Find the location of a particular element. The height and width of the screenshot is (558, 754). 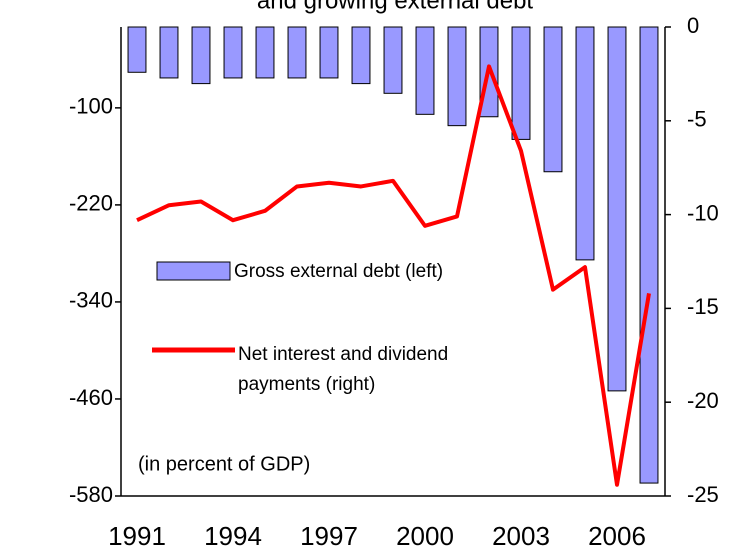

y2-tick-label: -20 is located at coordinates (703, 400).